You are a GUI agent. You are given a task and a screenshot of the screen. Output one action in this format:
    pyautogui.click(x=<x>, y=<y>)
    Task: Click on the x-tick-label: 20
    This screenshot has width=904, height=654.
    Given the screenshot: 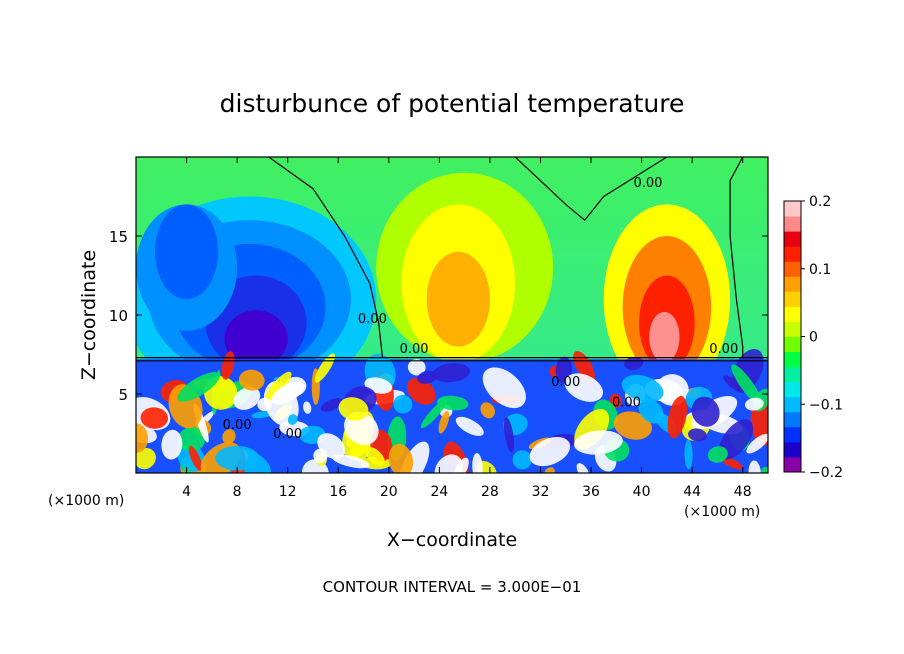 What is the action you would take?
    pyautogui.click(x=389, y=492)
    